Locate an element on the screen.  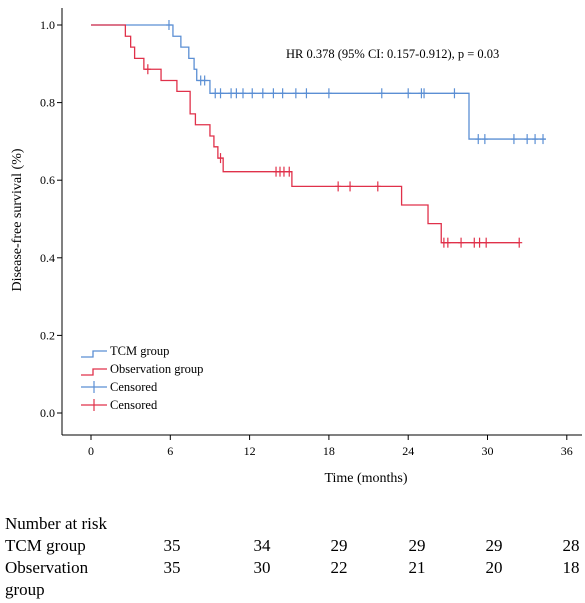
y-axis-label: Disease-free survival (%) is located at coordinates (17, 219).